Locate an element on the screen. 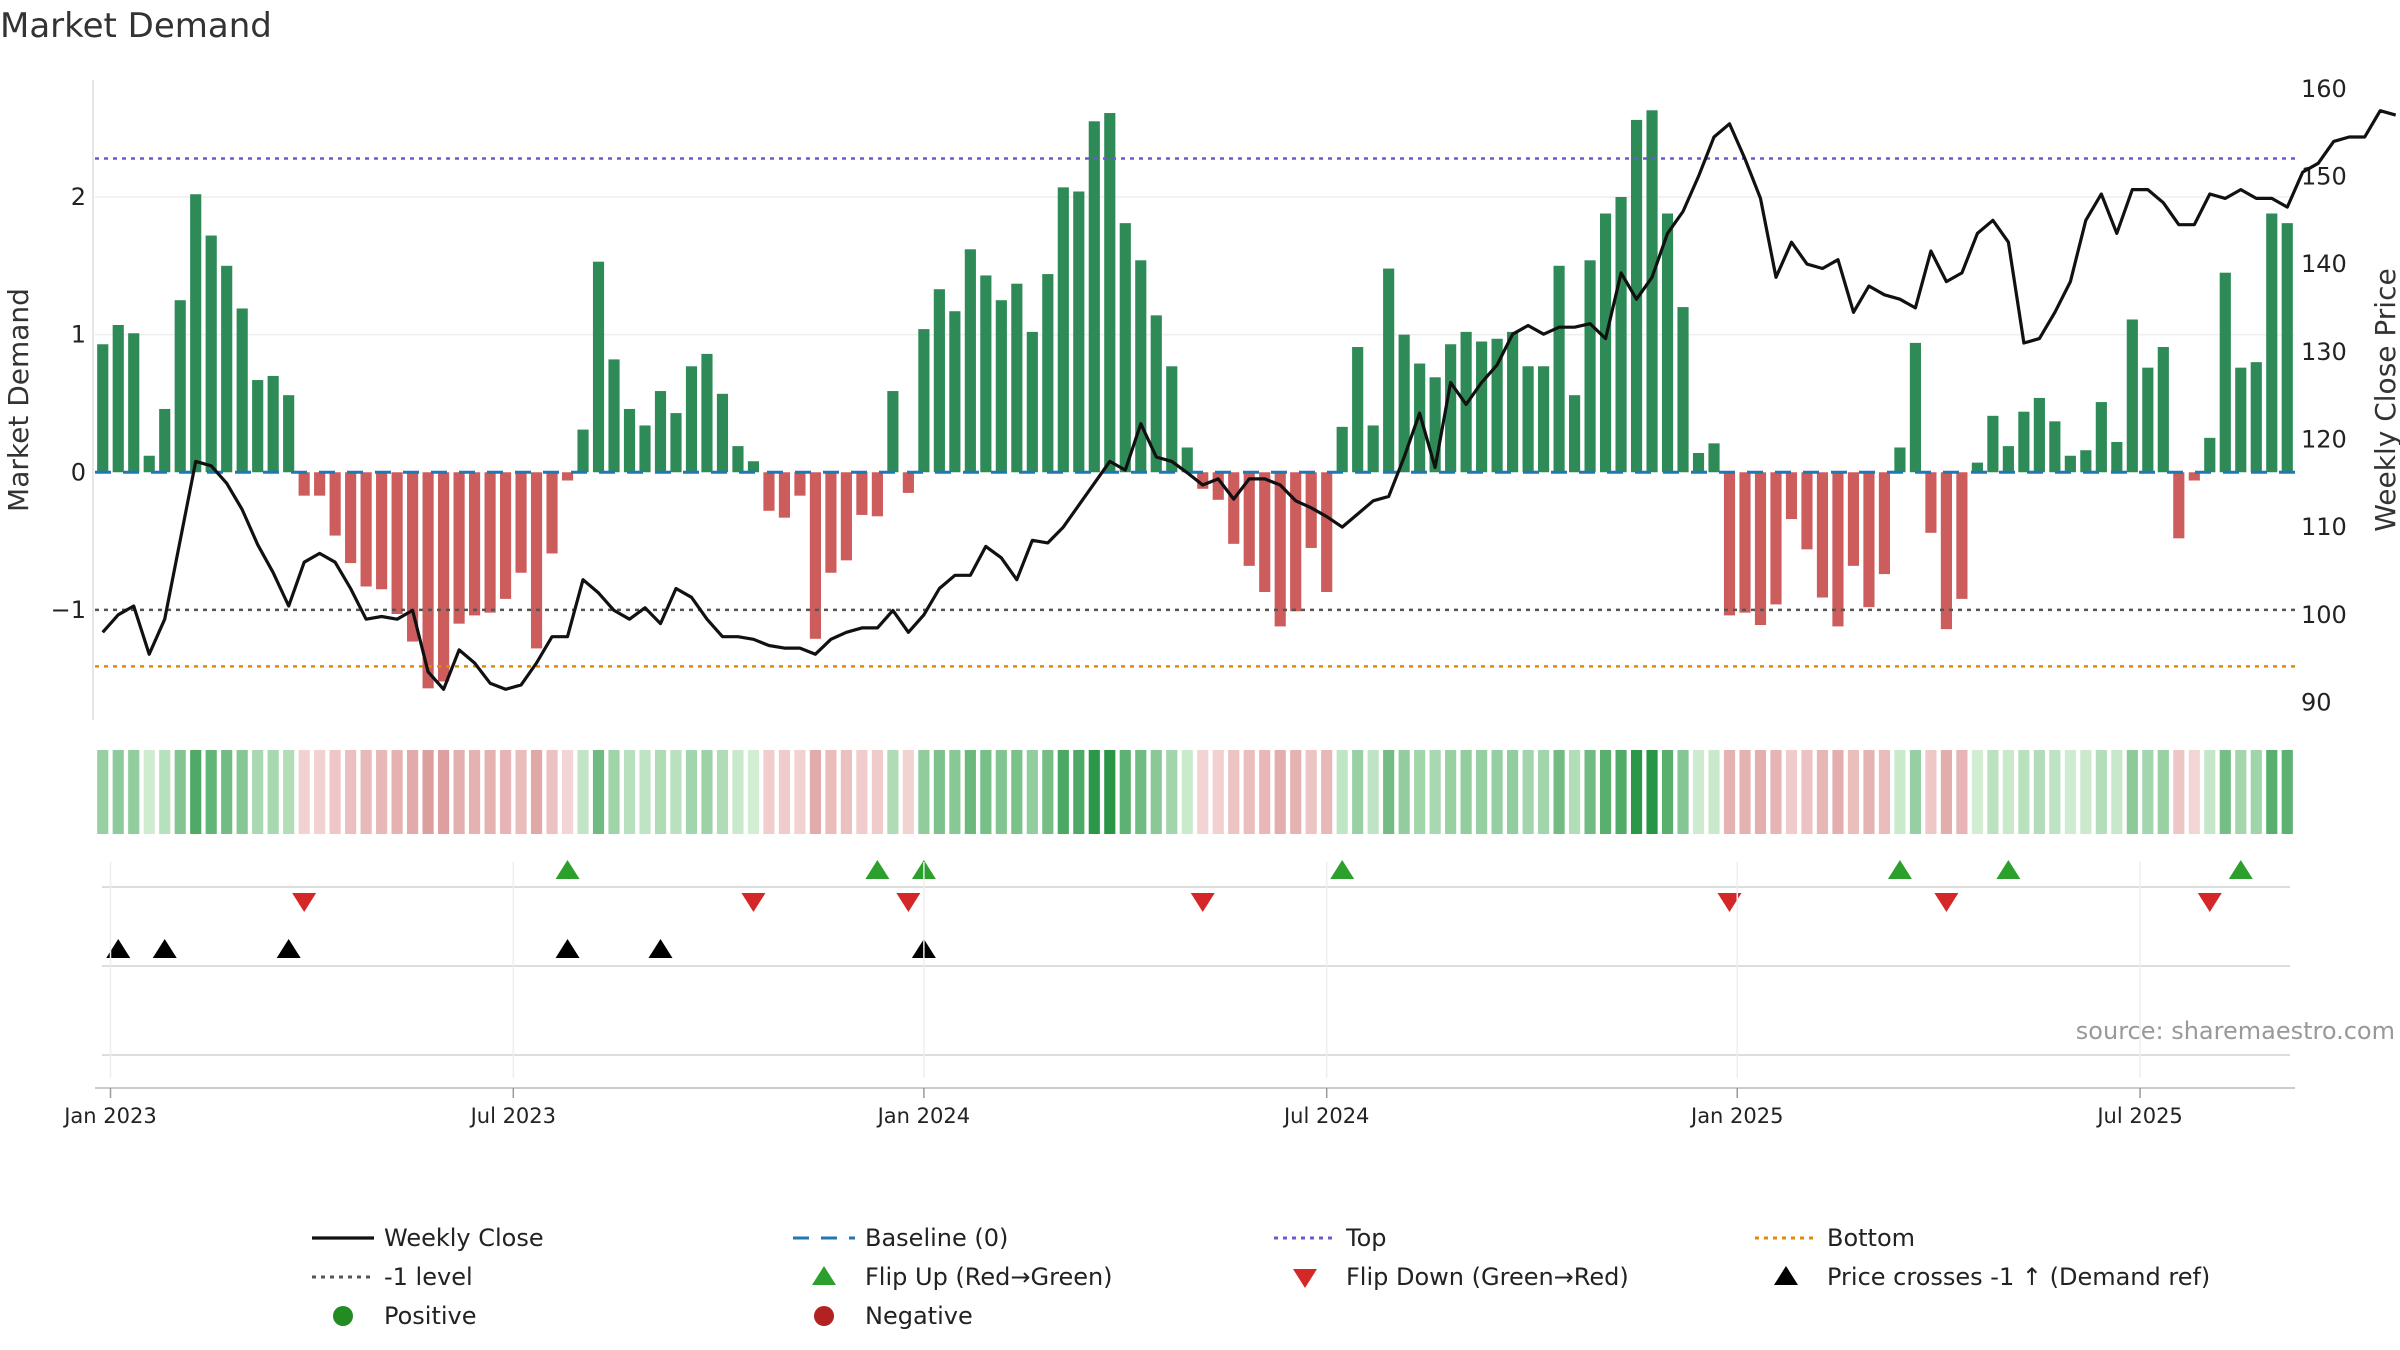  left-tick-label: 1 is located at coordinates (78, 335).